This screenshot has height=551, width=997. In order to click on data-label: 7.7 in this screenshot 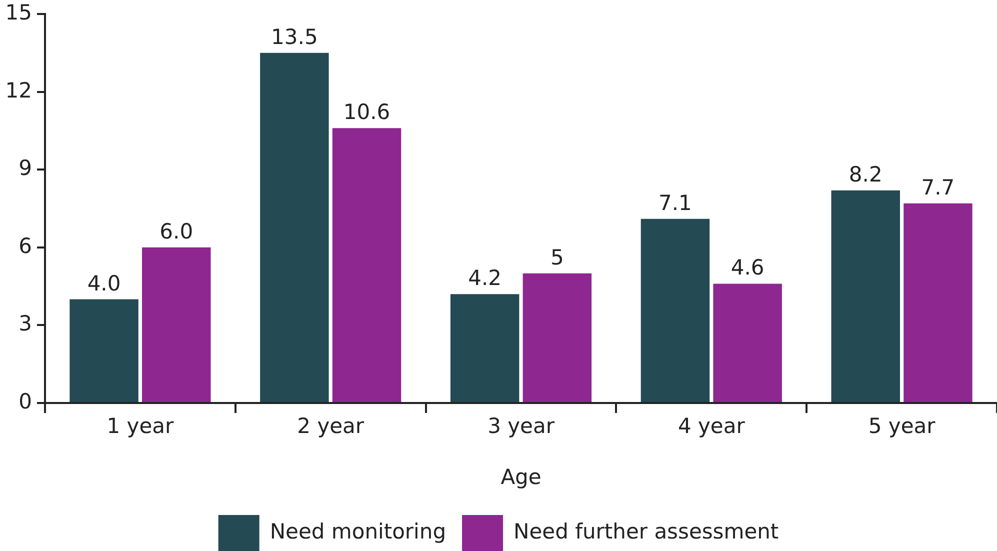, I will do `click(938, 187)`.